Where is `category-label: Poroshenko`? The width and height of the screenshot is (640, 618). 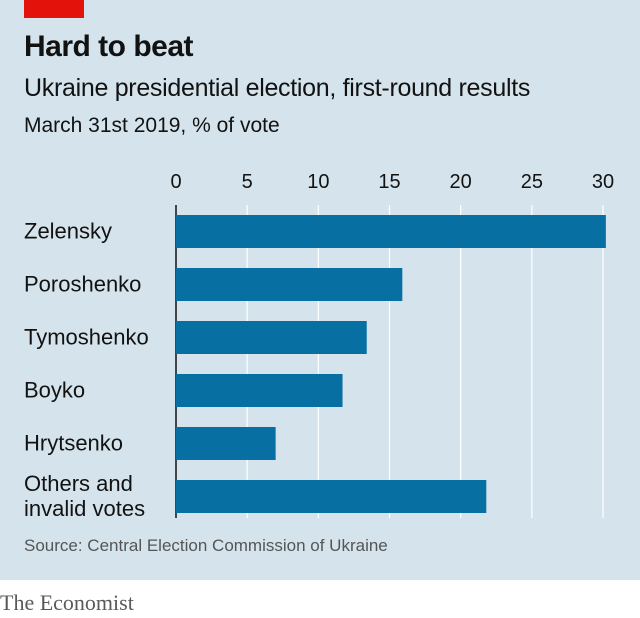
category-label: Poroshenko is located at coordinates (82, 284).